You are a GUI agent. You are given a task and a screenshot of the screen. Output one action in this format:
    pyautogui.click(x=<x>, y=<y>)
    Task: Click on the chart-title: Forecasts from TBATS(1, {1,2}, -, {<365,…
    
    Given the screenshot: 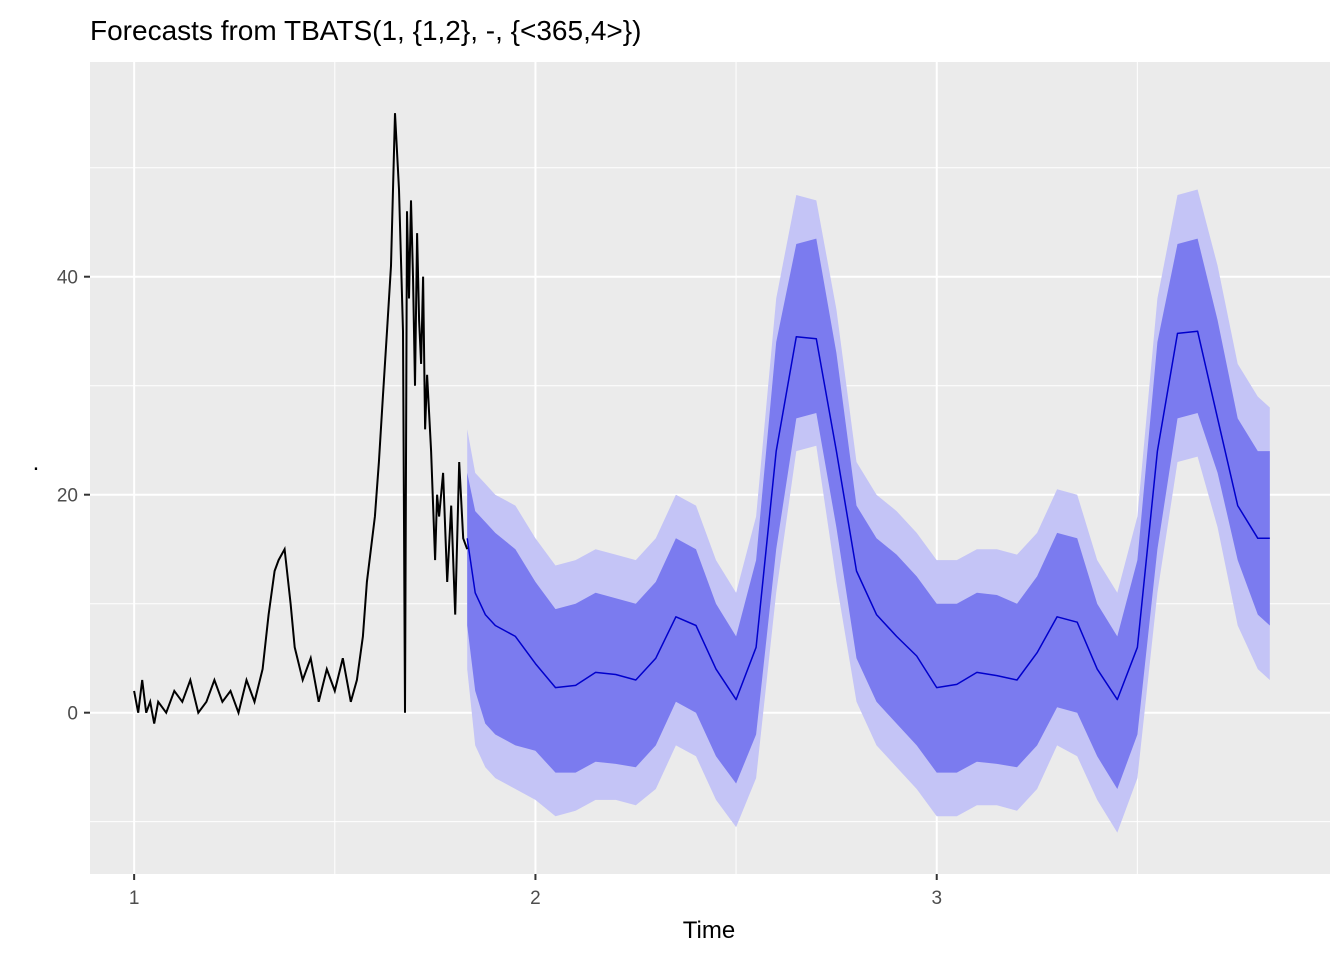 What is the action you would take?
    pyautogui.click(x=365, y=30)
    